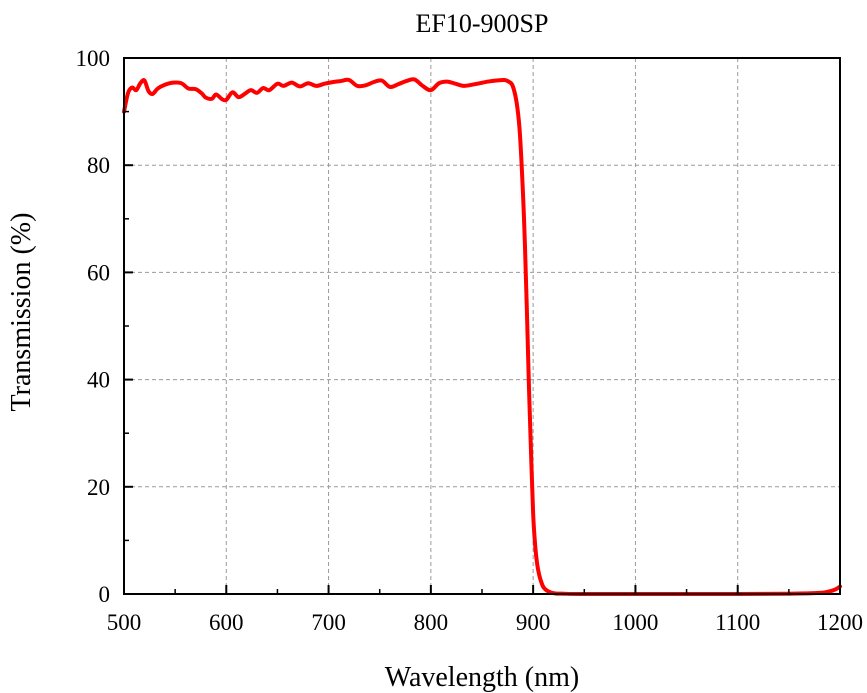 This screenshot has height=693, width=867. I want to click on y-tick-label: 40, so click(98, 380).